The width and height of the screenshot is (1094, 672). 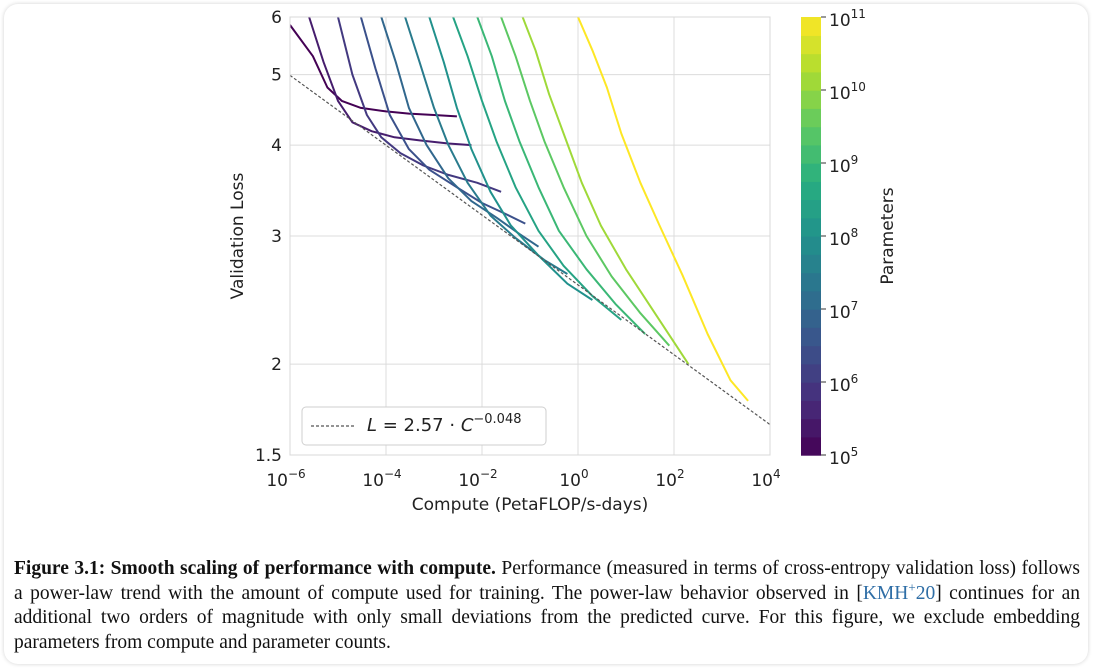 I want to click on legend-label: L = 2.57 · C−0.048, so click(x=444, y=424).